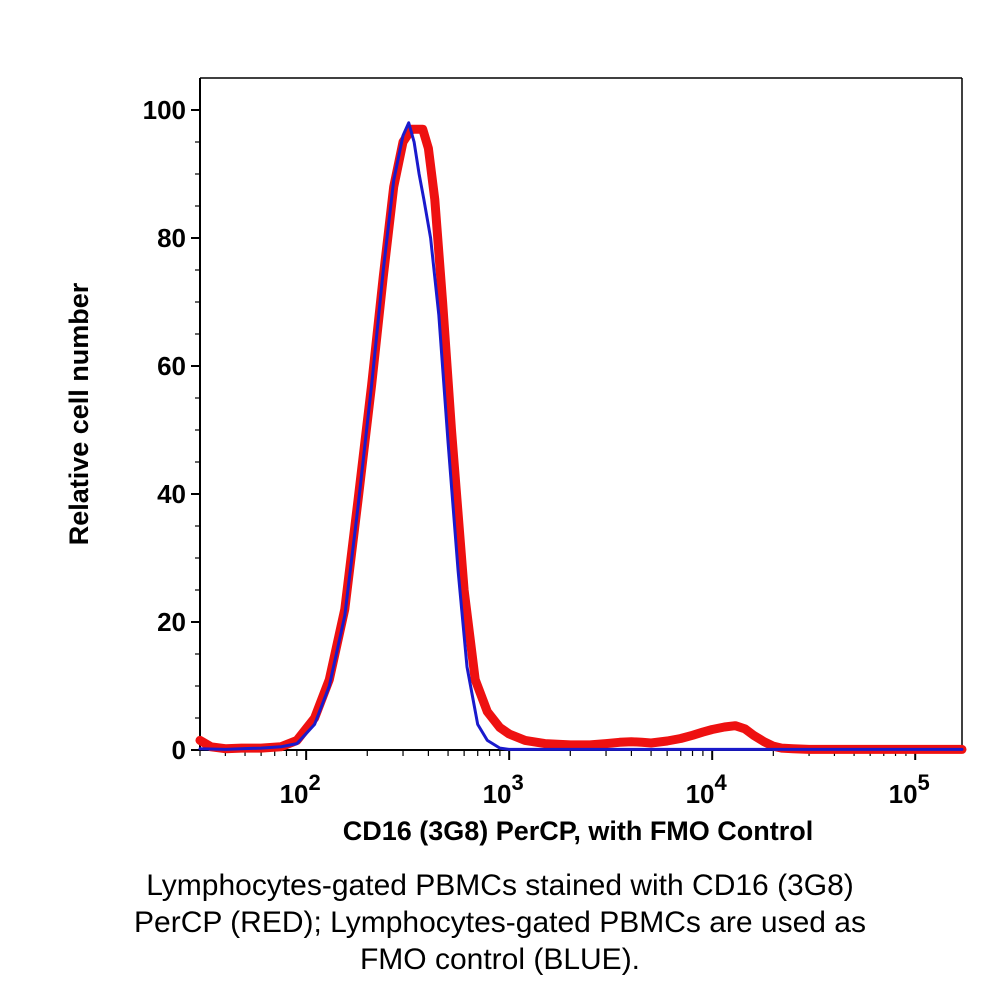 The image size is (1000, 1000). I want to click on x-tick-label: 10³, so click(503, 789).